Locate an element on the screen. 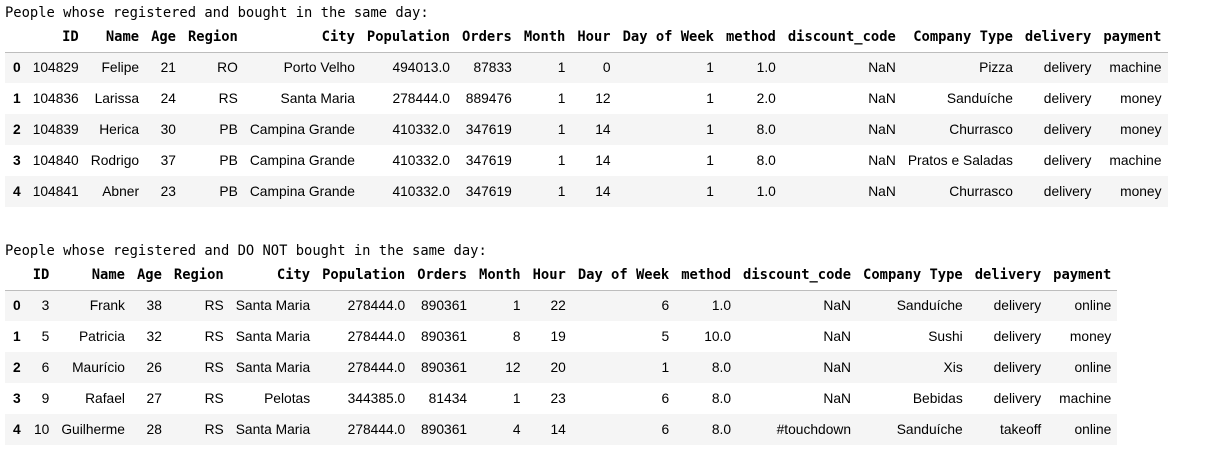 This screenshot has height=457, width=1226. table-cell: 4 is located at coordinates (516, 429).